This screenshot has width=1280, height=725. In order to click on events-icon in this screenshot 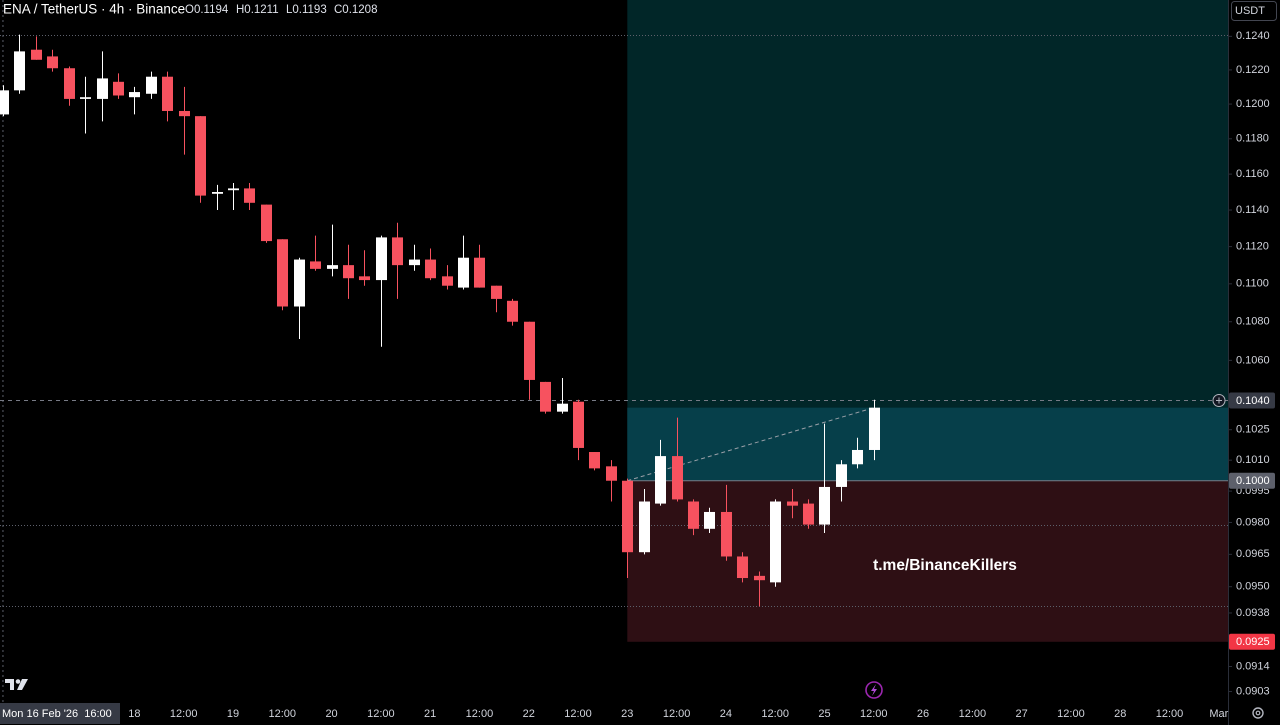, I will do `click(874, 690)`.